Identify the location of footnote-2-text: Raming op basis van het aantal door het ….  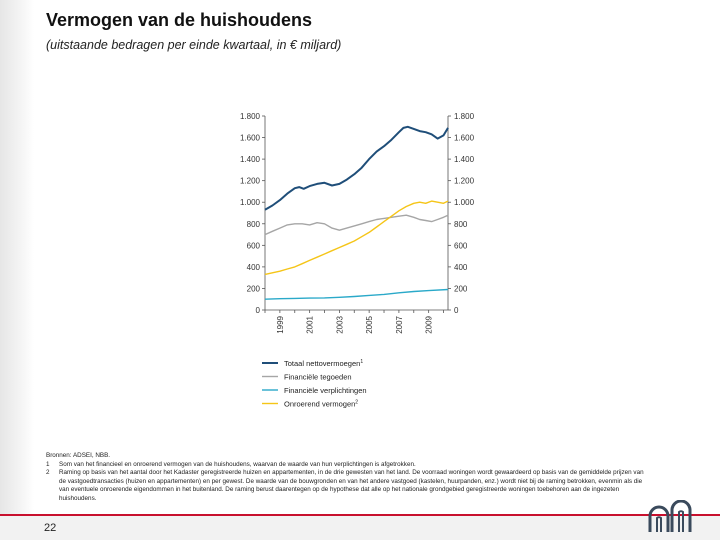
(351, 485).